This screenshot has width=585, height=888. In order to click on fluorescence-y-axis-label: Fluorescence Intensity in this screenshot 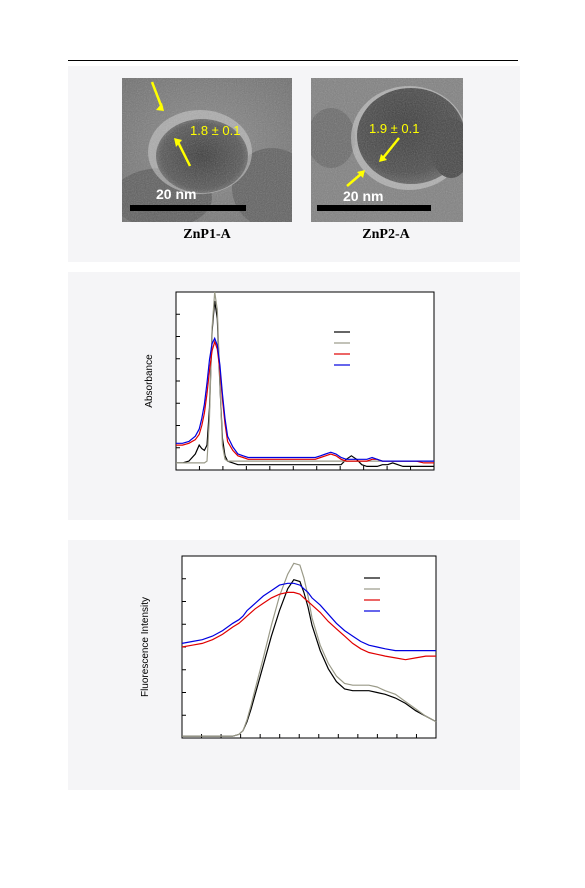, I will do `click(145, 647)`.